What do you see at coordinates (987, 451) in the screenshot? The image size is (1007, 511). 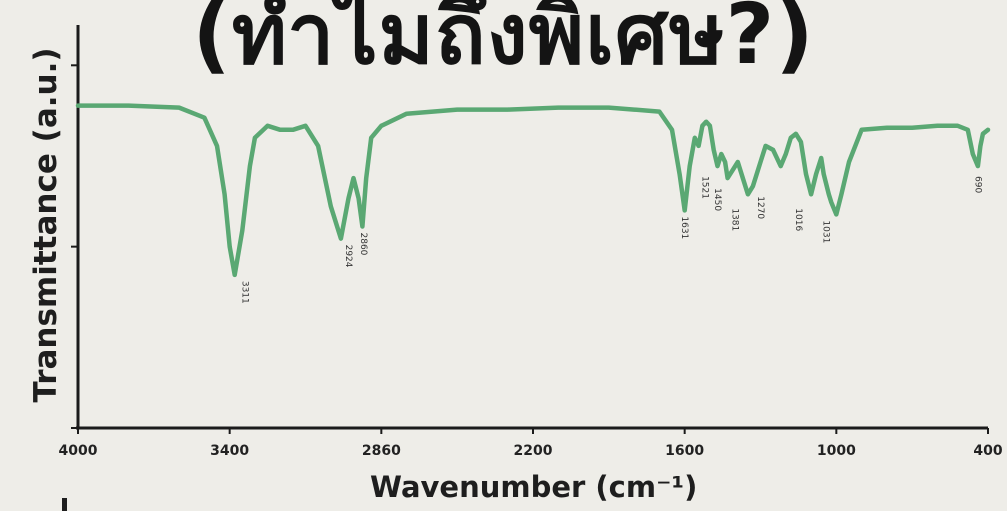 I see `x-tick-label: 400` at bounding box center [987, 451].